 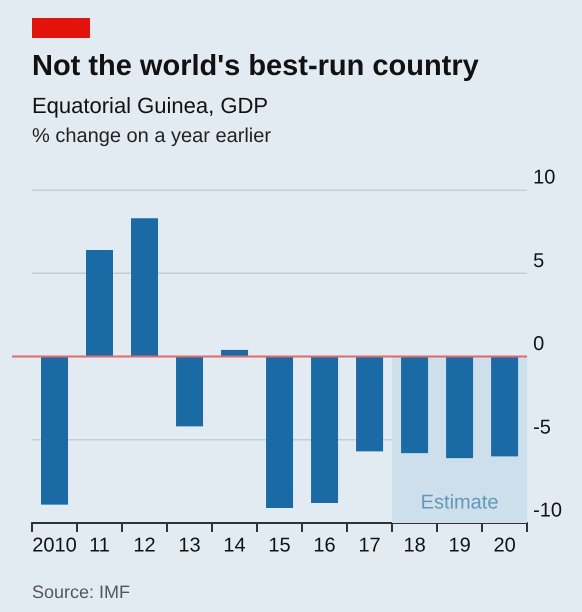 I want to click on y-tick-label: -5, so click(x=542, y=427).